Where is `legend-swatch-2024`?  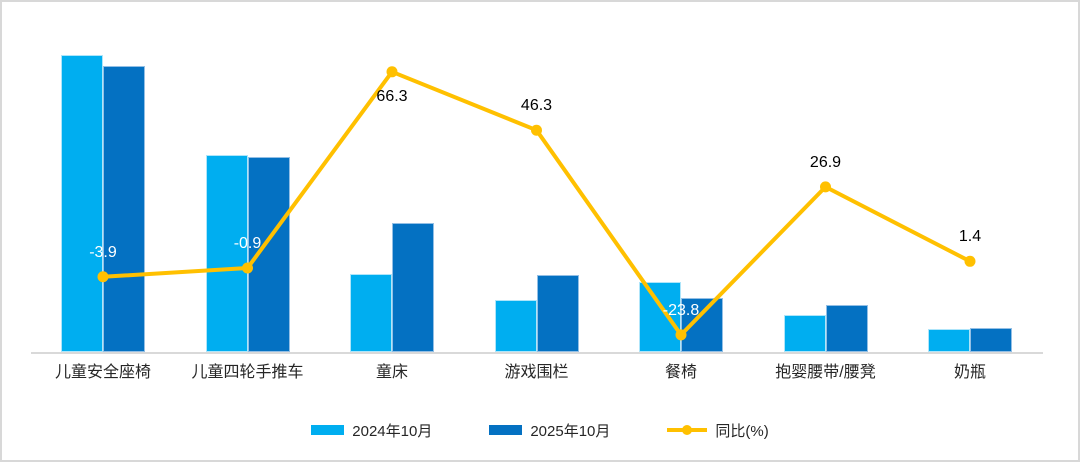
legend-swatch-2024 is located at coordinates (328, 430).